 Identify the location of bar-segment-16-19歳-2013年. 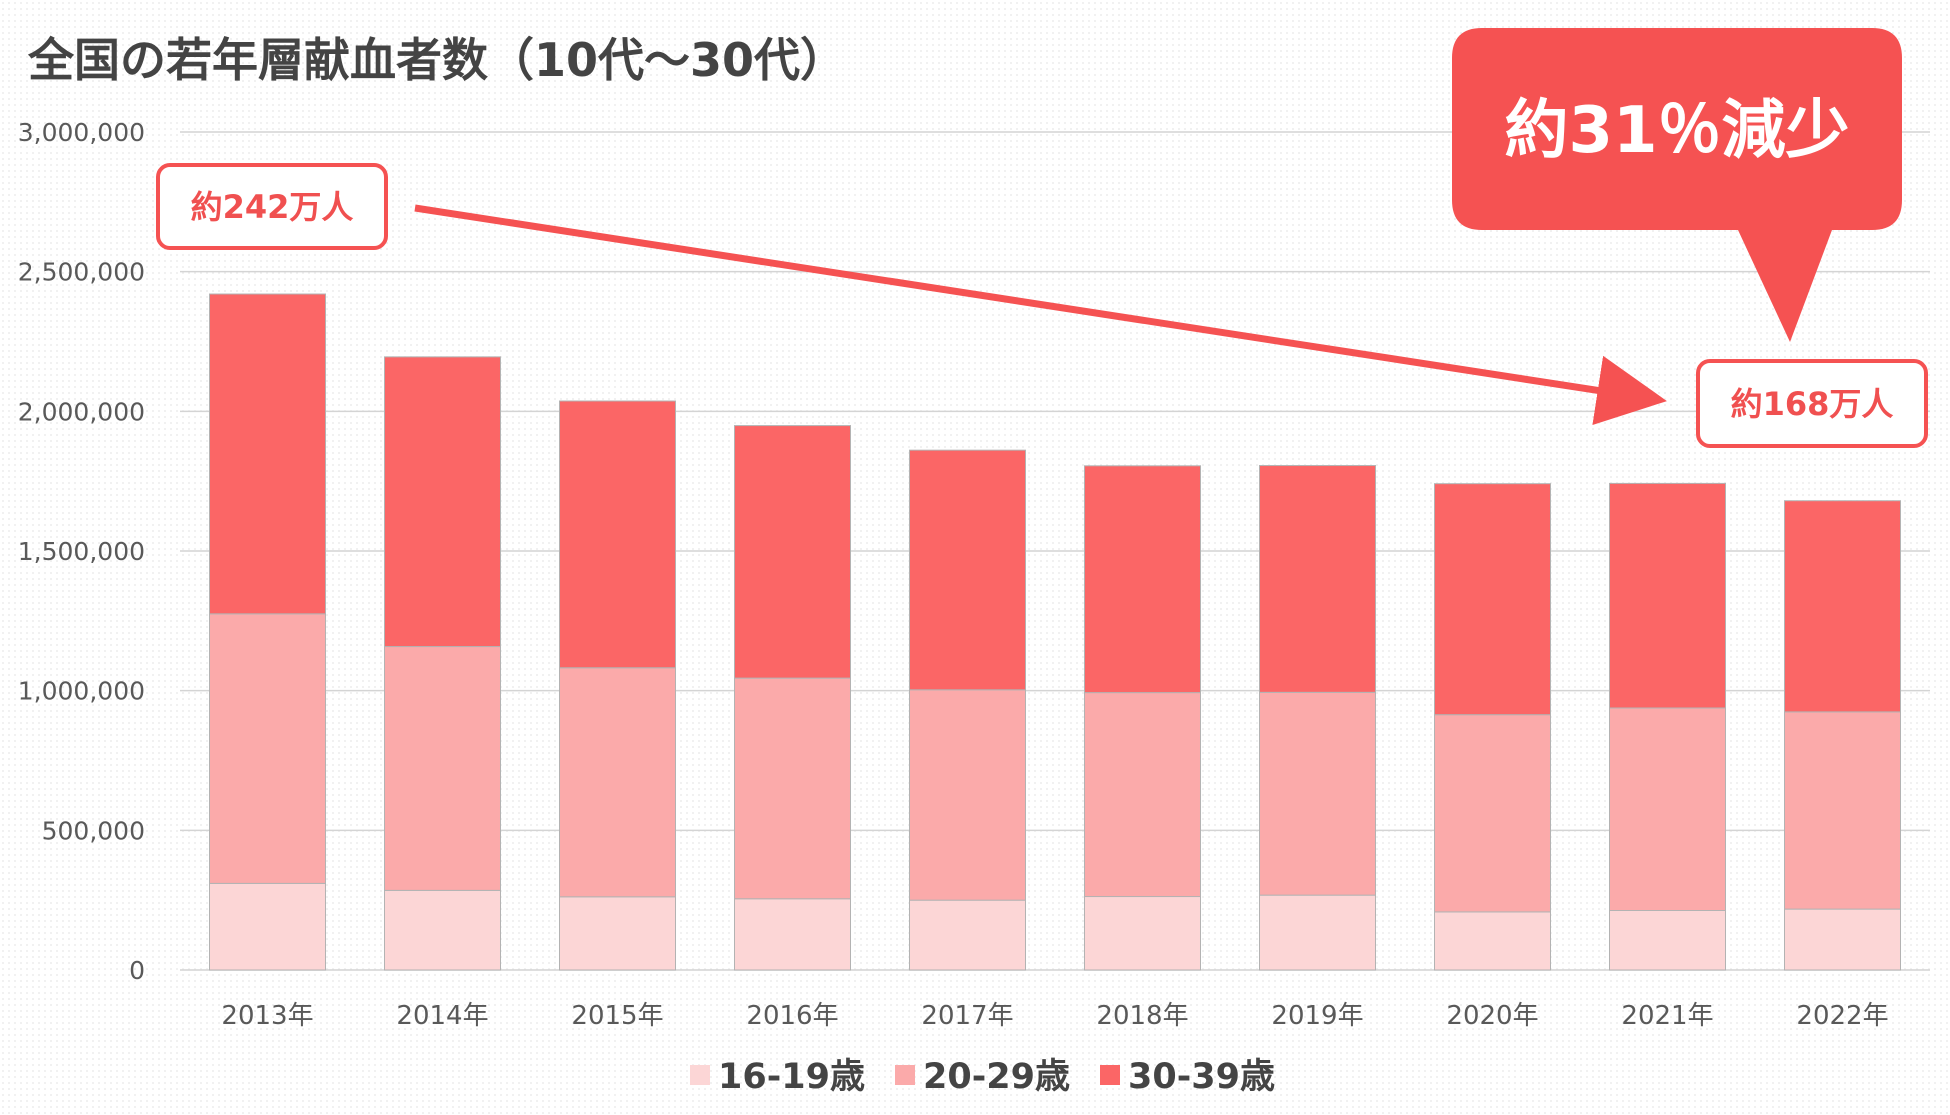
(267, 926).